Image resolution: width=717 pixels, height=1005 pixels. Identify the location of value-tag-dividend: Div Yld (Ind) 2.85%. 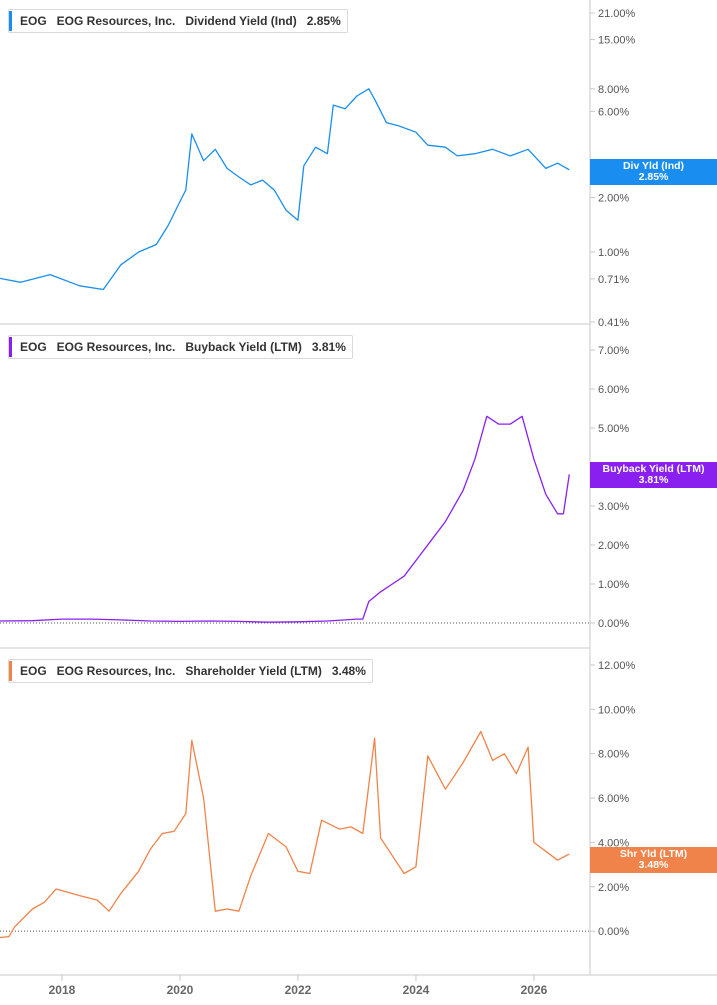
(653, 172).